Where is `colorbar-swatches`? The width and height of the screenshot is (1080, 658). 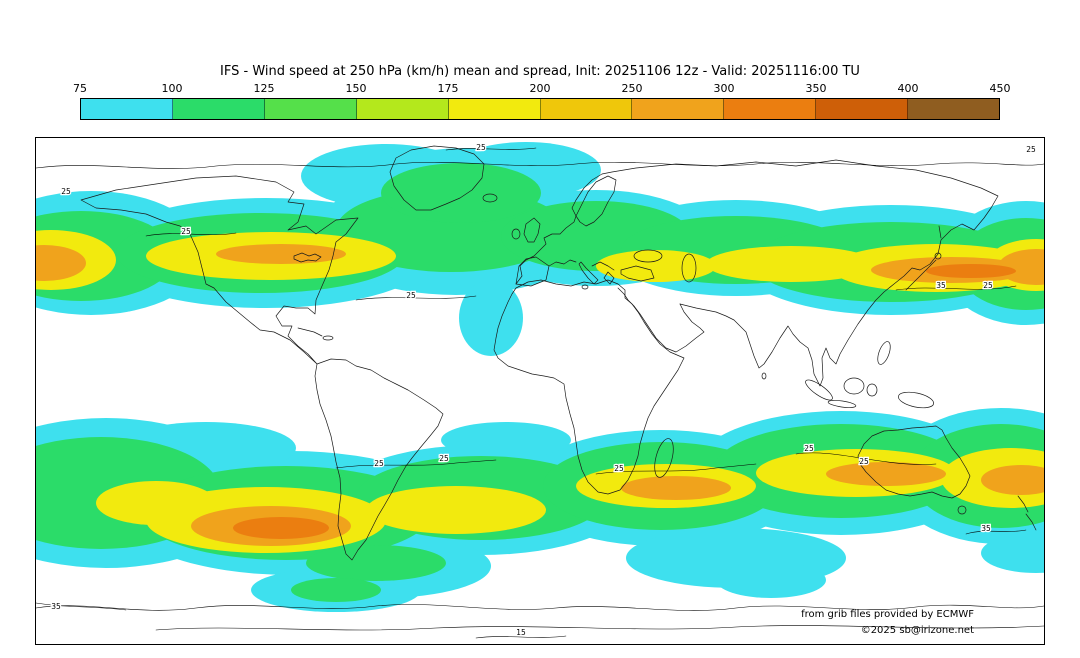
colorbar-swatches is located at coordinates (540, 109).